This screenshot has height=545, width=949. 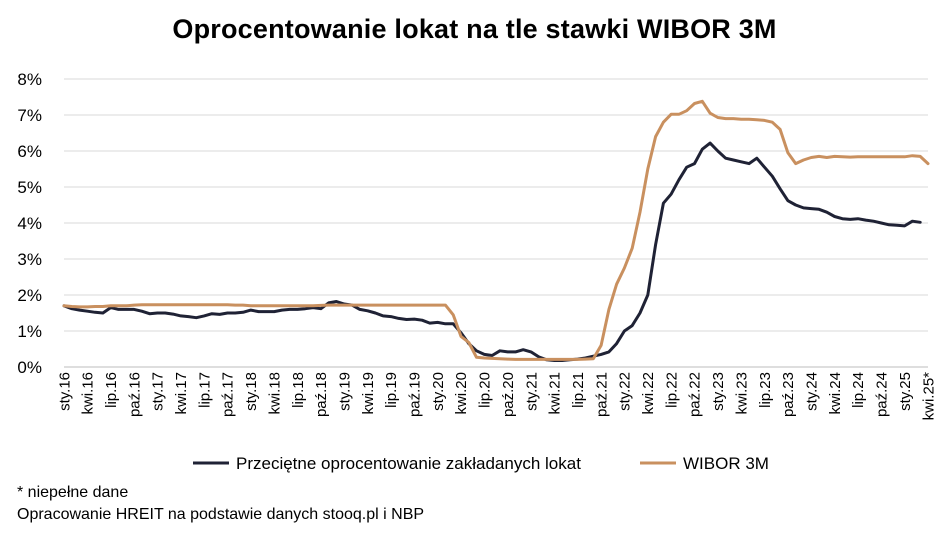 What do you see at coordinates (726, 463) in the screenshot?
I see `legend-label-wibor: WIBOR 3M` at bounding box center [726, 463].